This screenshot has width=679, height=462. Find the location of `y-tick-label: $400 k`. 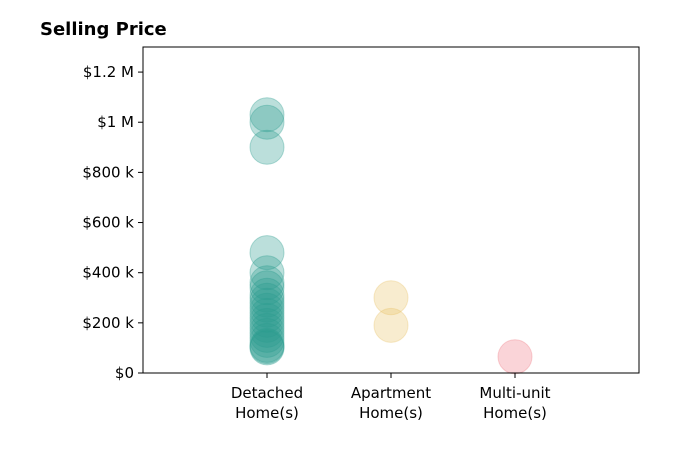

y-tick-label: $400 k is located at coordinates (108, 273).